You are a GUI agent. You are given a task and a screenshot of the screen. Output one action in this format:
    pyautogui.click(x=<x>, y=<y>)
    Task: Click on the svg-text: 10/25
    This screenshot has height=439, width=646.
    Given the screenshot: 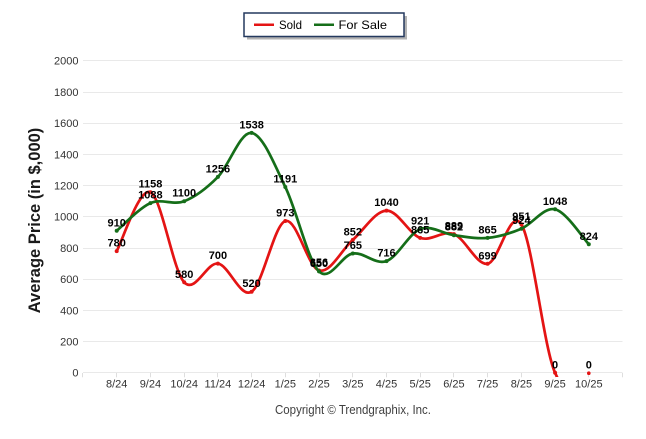 What is the action you would take?
    pyautogui.click(x=589, y=384)
    